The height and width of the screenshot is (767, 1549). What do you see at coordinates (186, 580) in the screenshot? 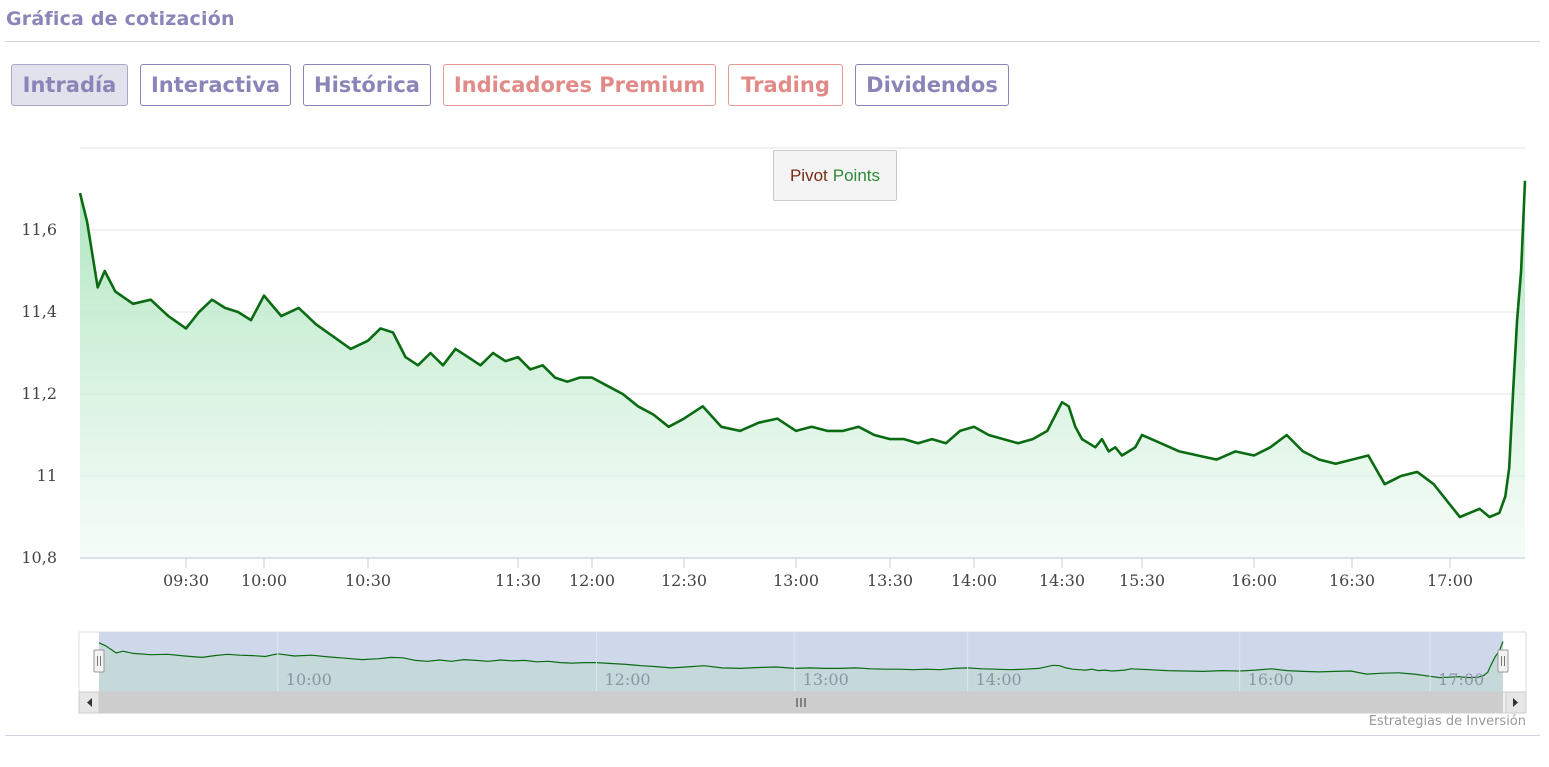
I see `x-tick-label: 09:30` at bounding box center [186, 580].